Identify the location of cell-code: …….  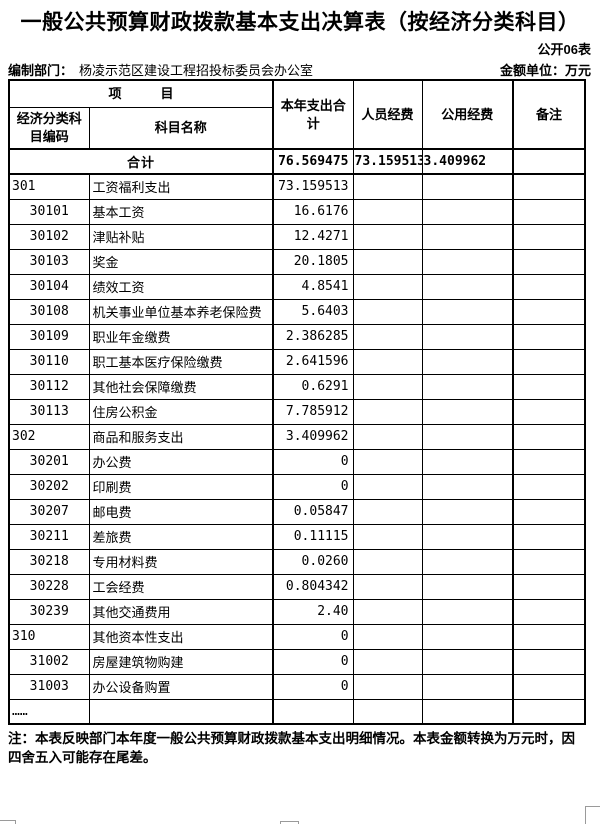
(49, 711).